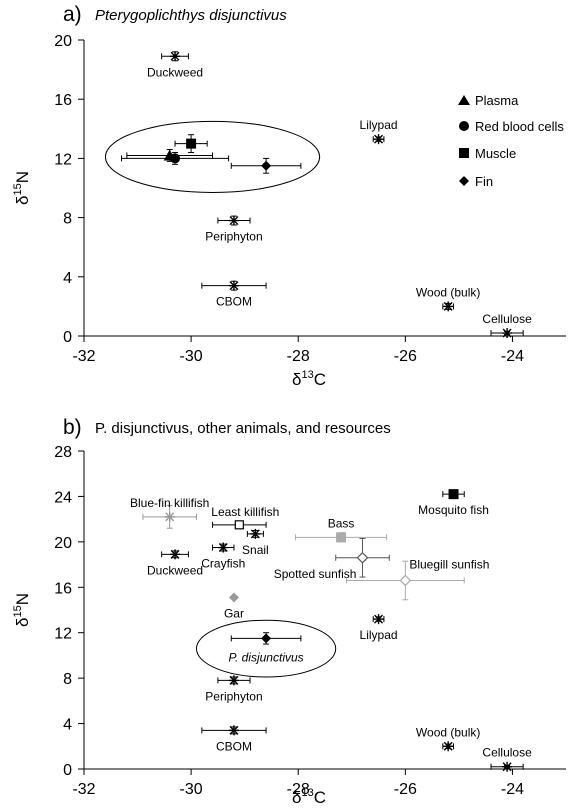 This screenshot has width=577, height=808. I want to click on point-label-crayfish: Crayfish, so click(223, 564).